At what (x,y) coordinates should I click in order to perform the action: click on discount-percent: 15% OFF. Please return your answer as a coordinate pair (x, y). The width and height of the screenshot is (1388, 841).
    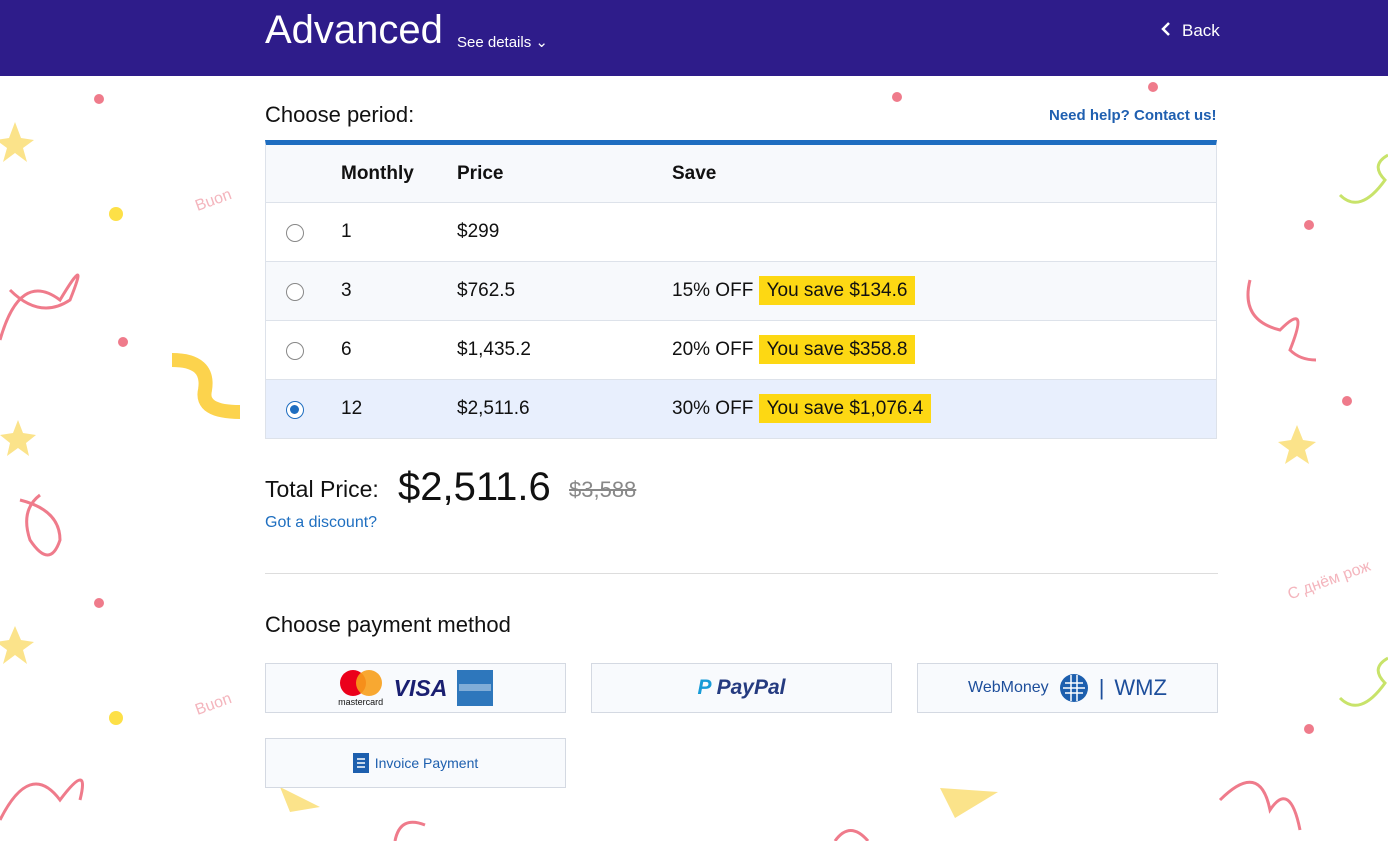
    Looking at the image, I should click on (713, 290).